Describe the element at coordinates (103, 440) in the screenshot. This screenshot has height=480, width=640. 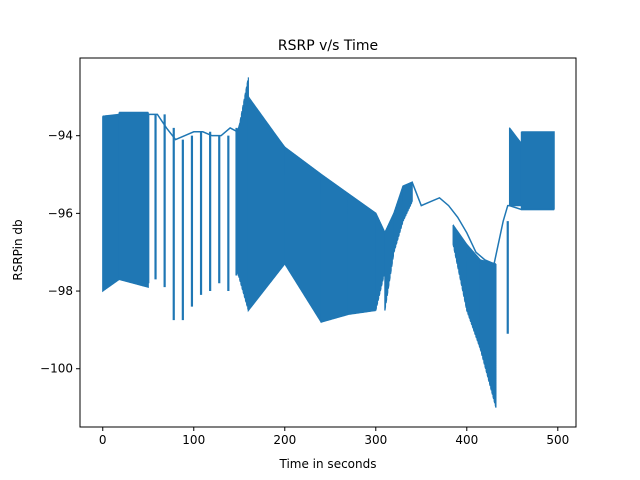
I see `x-tick-label: 0` at that location.